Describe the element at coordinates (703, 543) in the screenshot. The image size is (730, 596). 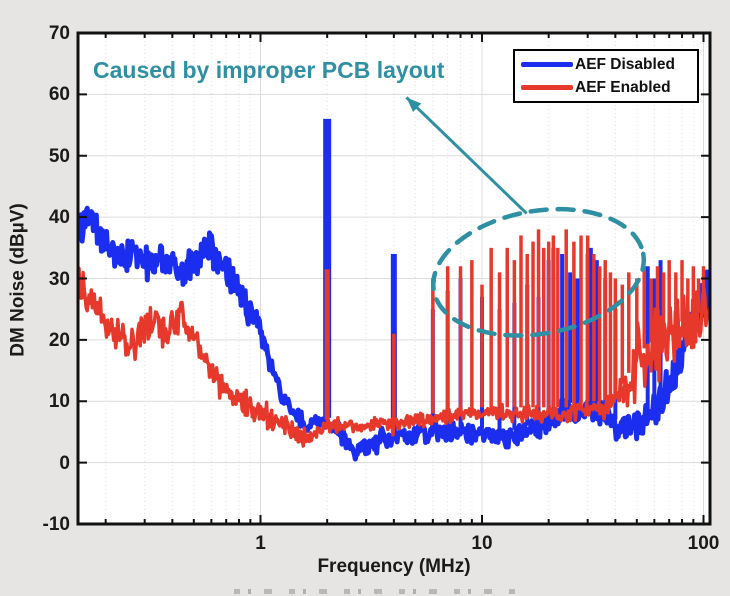
I see `x-tick-label: 100` at that location.